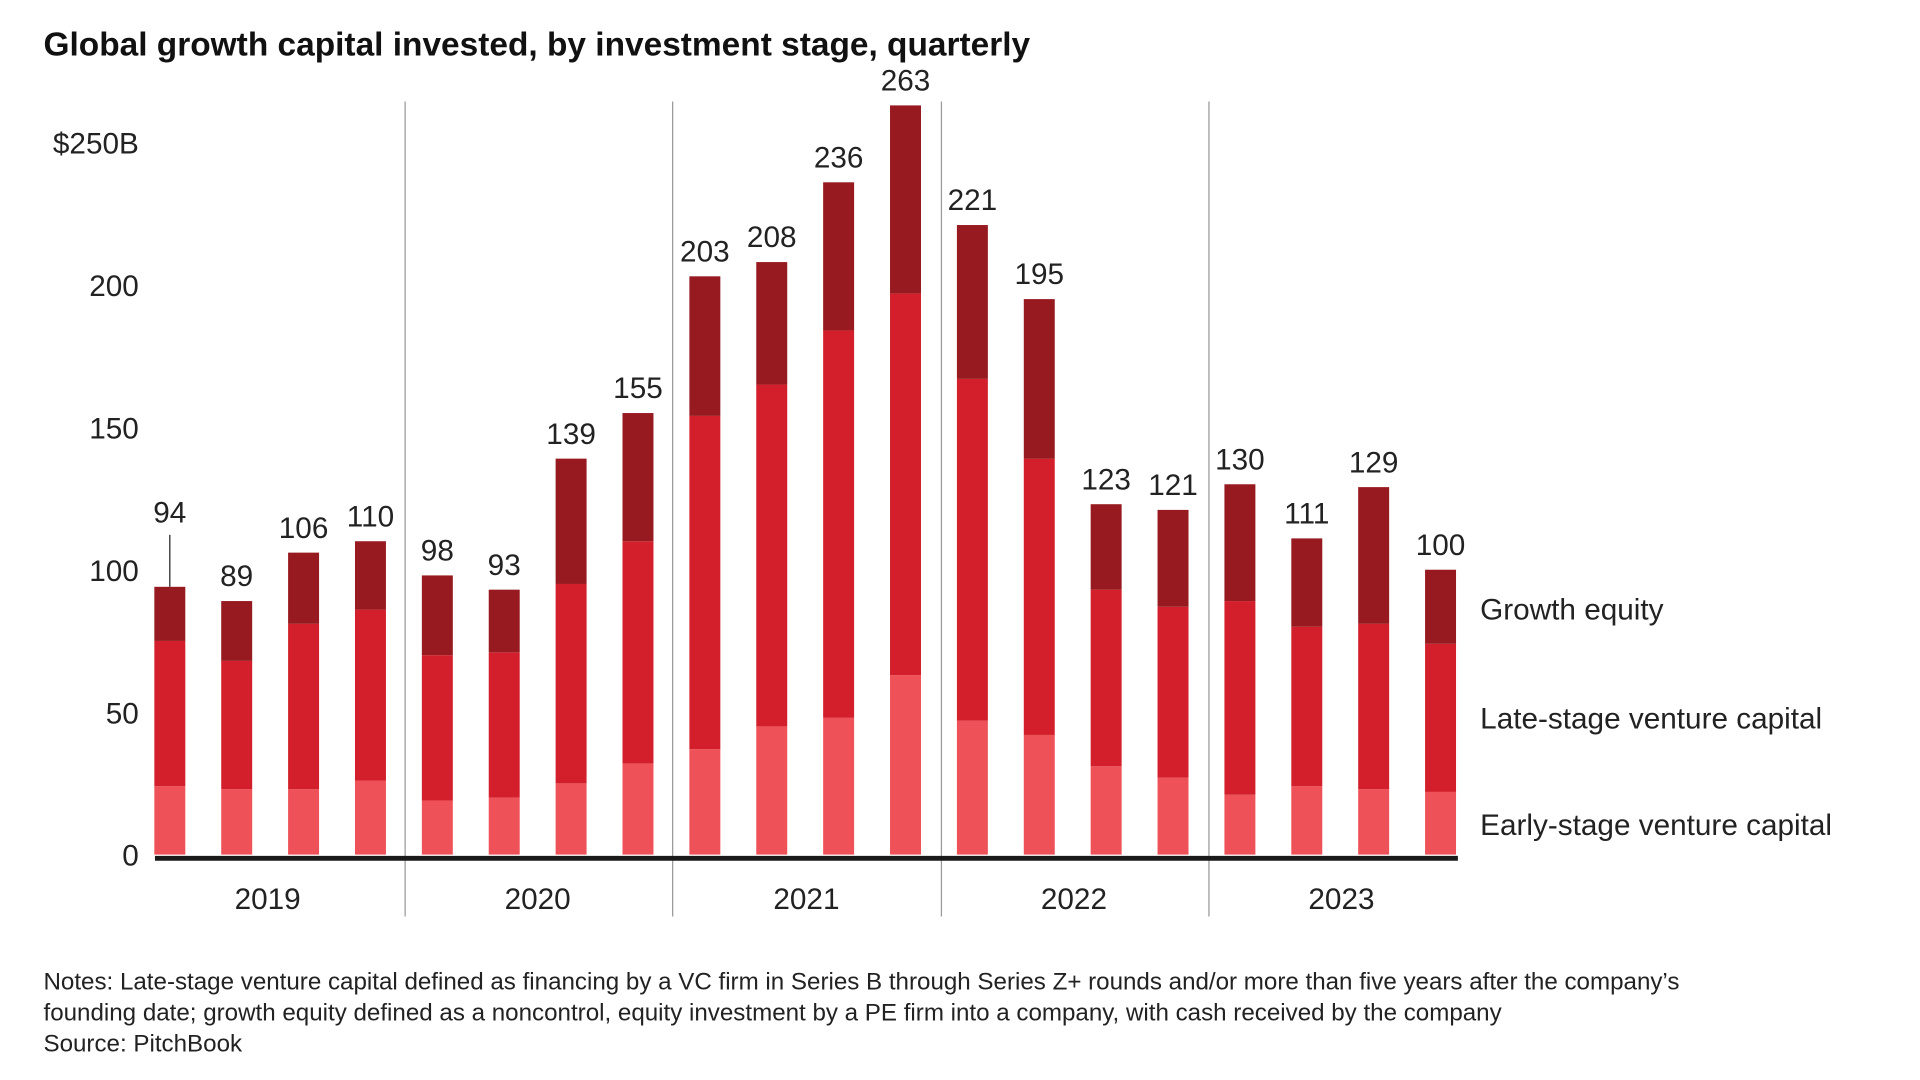 Image resolution: width=1920 pixels, height=1080 pixels. Describe the element at coordinates (96, 500) in the screenshot. I see `y-axis: 0 50 100 150 200 $250B` at that location.